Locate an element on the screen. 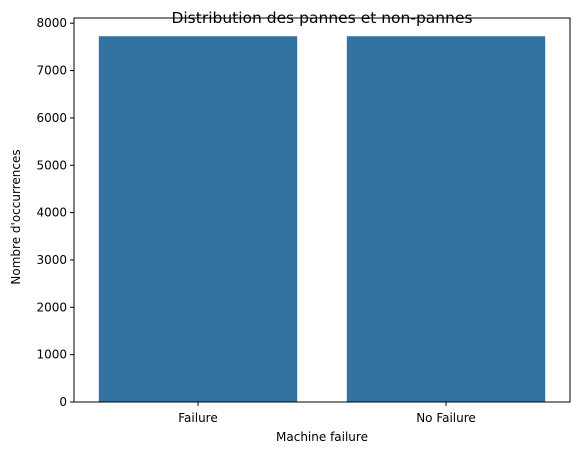 This screenshot has width=580, height=455. y-axis-ticks: 0 1000 2000 3000 4000 5000 6000 7000 8000 is located at coordinates (55, 212).